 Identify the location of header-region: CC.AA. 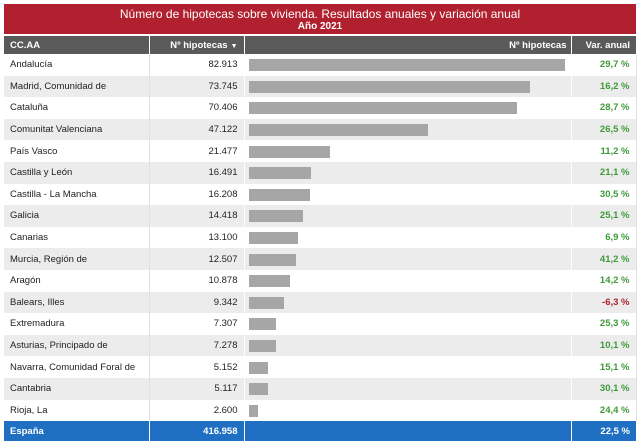
(77, 45).